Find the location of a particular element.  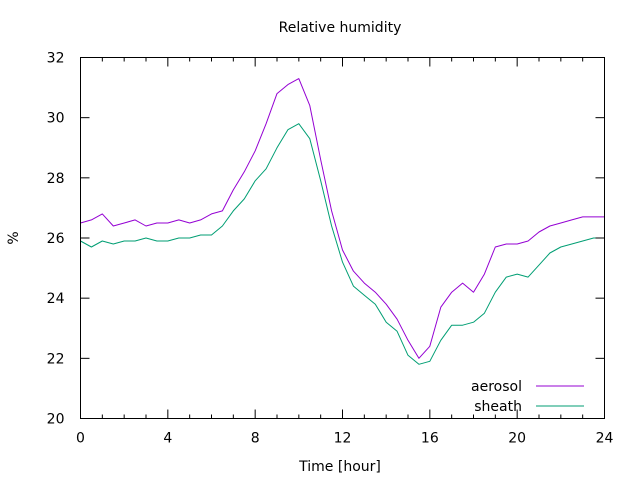

x-tick-label: 4 is located at coordinates (167, 439).